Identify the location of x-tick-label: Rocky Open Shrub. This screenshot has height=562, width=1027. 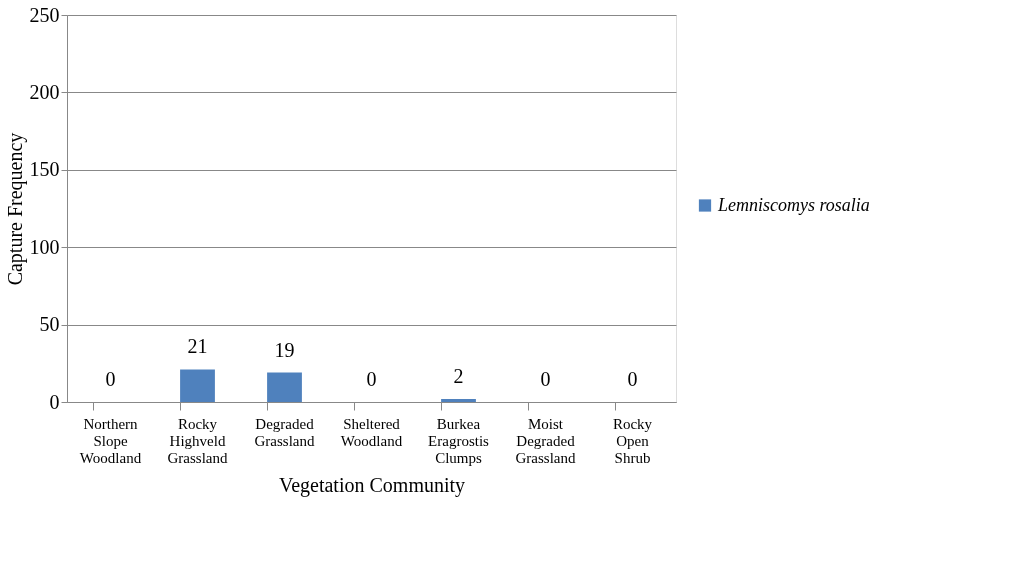
(632, 440).